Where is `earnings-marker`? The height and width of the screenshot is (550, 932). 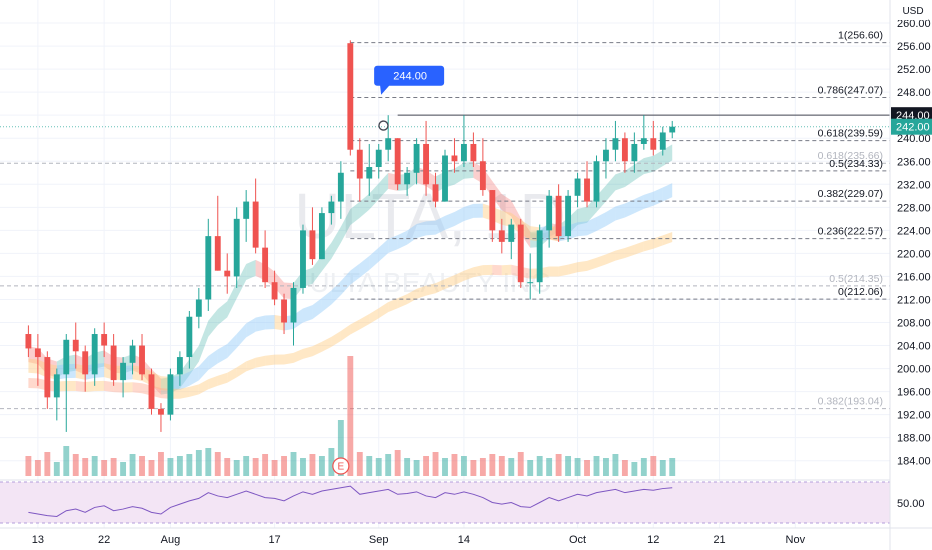 earnings-marker is located at coordinates (341, 466).